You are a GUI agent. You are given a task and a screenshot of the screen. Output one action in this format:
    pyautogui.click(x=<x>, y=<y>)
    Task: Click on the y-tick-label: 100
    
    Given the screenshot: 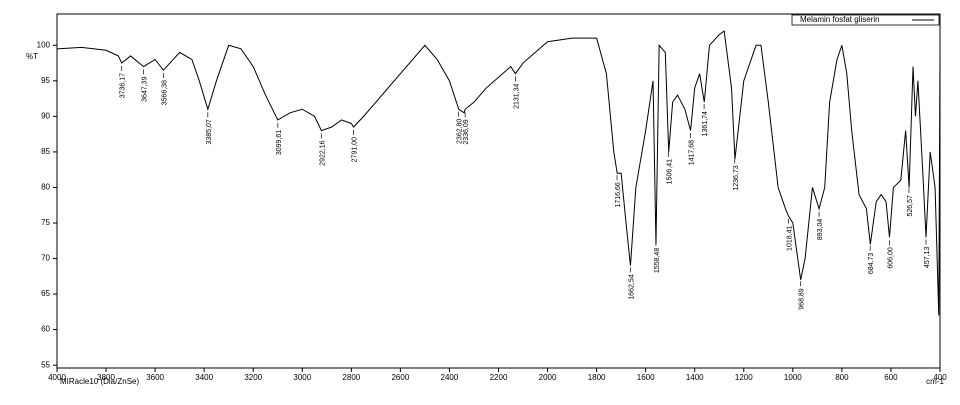 What is the action you would take?
    pyautogui.click(x=44, y=44)
    